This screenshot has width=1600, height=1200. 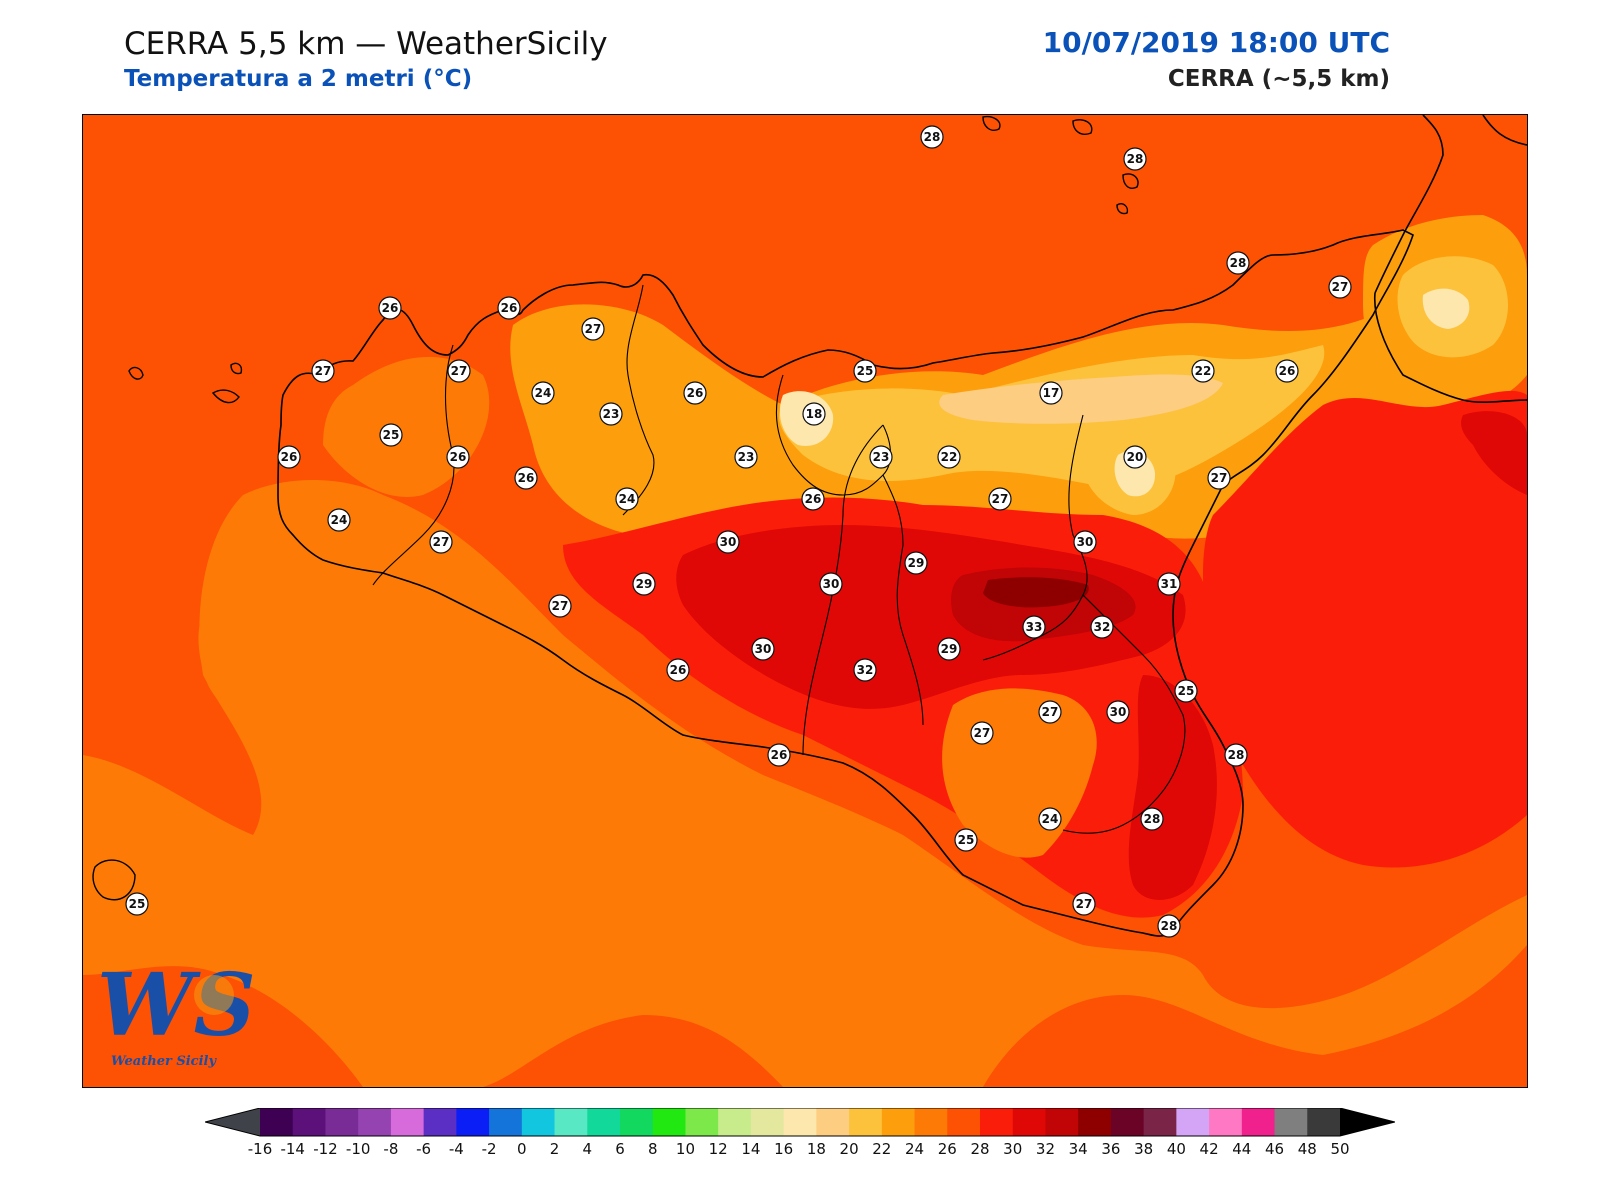 What do you see at coordinates (1186, 691) in the screenshot?
I see `temperature-label: 25` at bounding box center [1186, 691].